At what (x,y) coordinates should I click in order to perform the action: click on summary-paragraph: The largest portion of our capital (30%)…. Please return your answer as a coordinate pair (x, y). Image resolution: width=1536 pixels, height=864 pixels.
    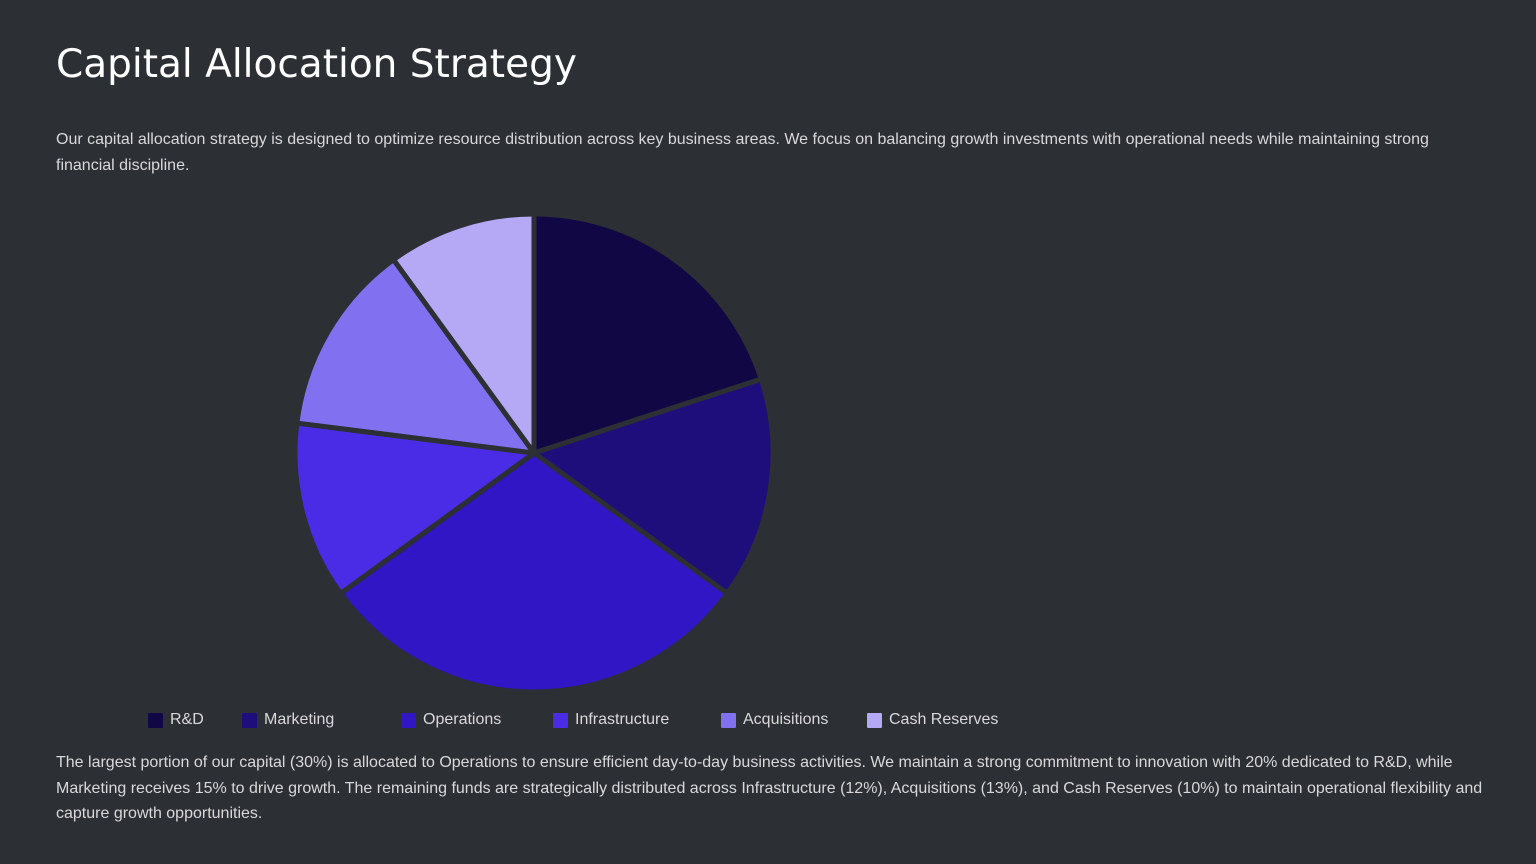
    Looking at the image, I should click on (769, 788).